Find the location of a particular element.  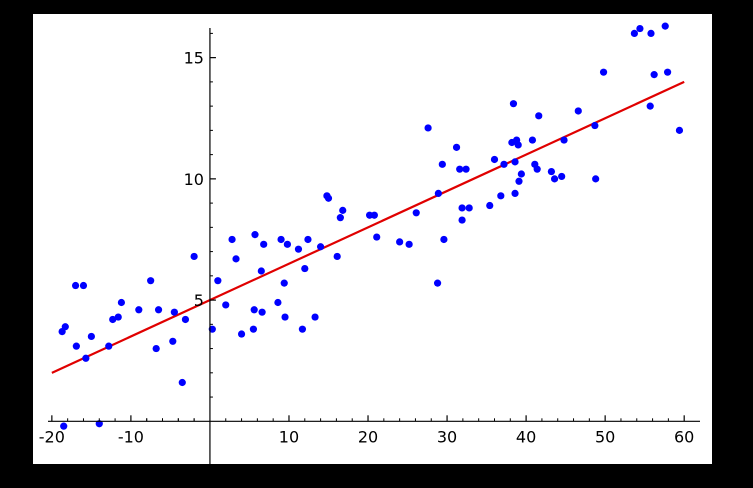

y-tick-label-1: 10 is located at coordinates (194, 179).